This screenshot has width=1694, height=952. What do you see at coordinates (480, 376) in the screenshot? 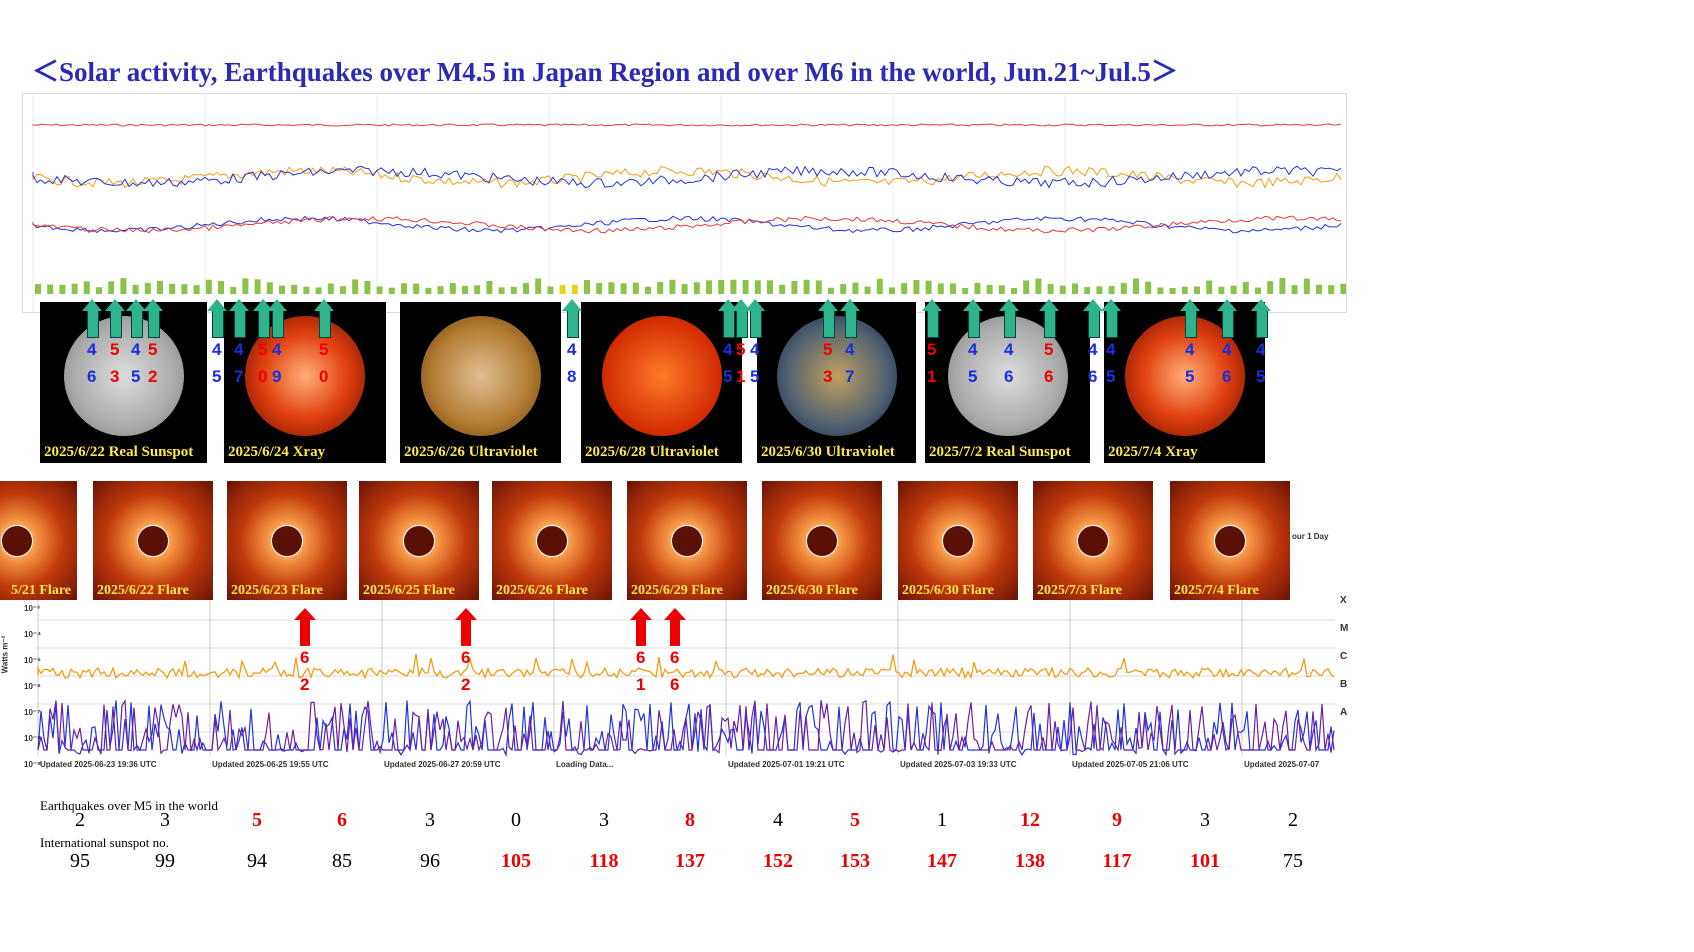
I see `sun-disk` at bounding box center [480, 376].